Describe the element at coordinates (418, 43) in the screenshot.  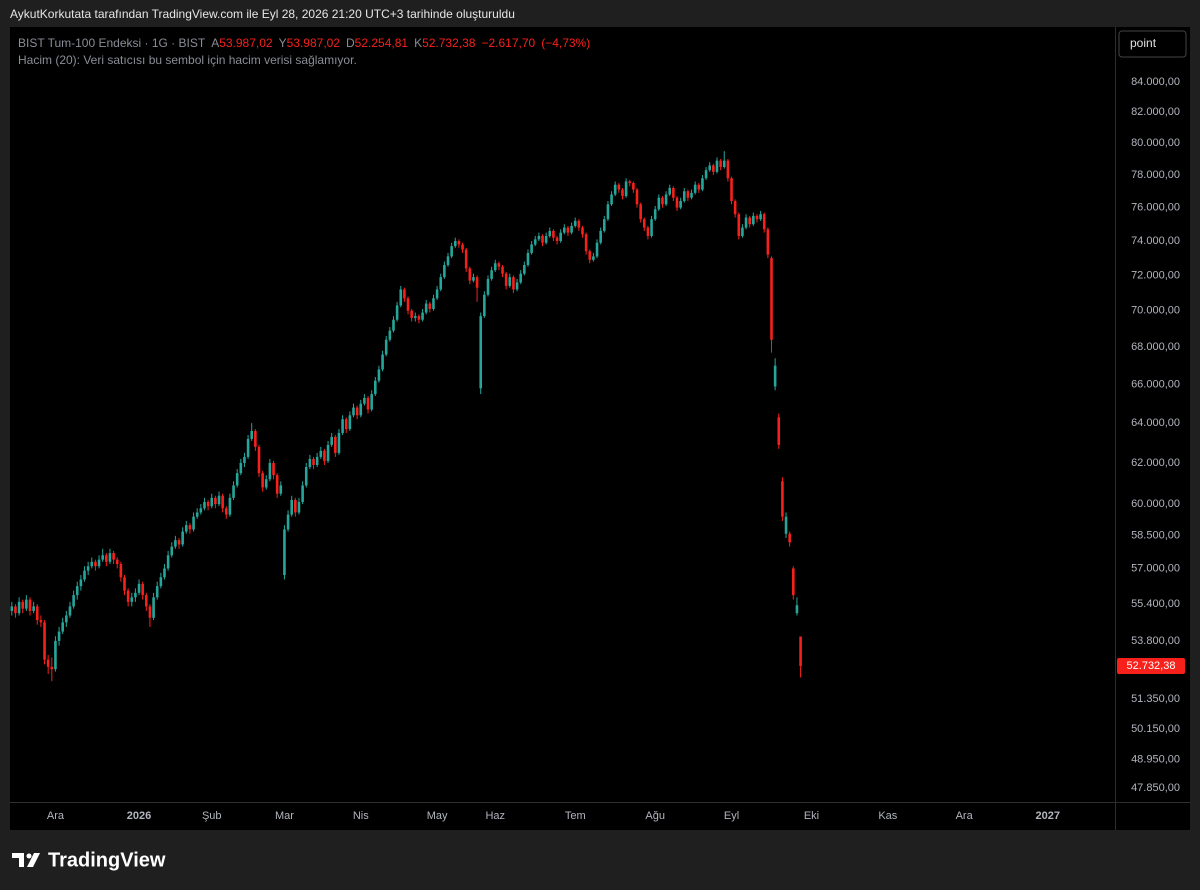
I see `legend-prefix: K` at that location.